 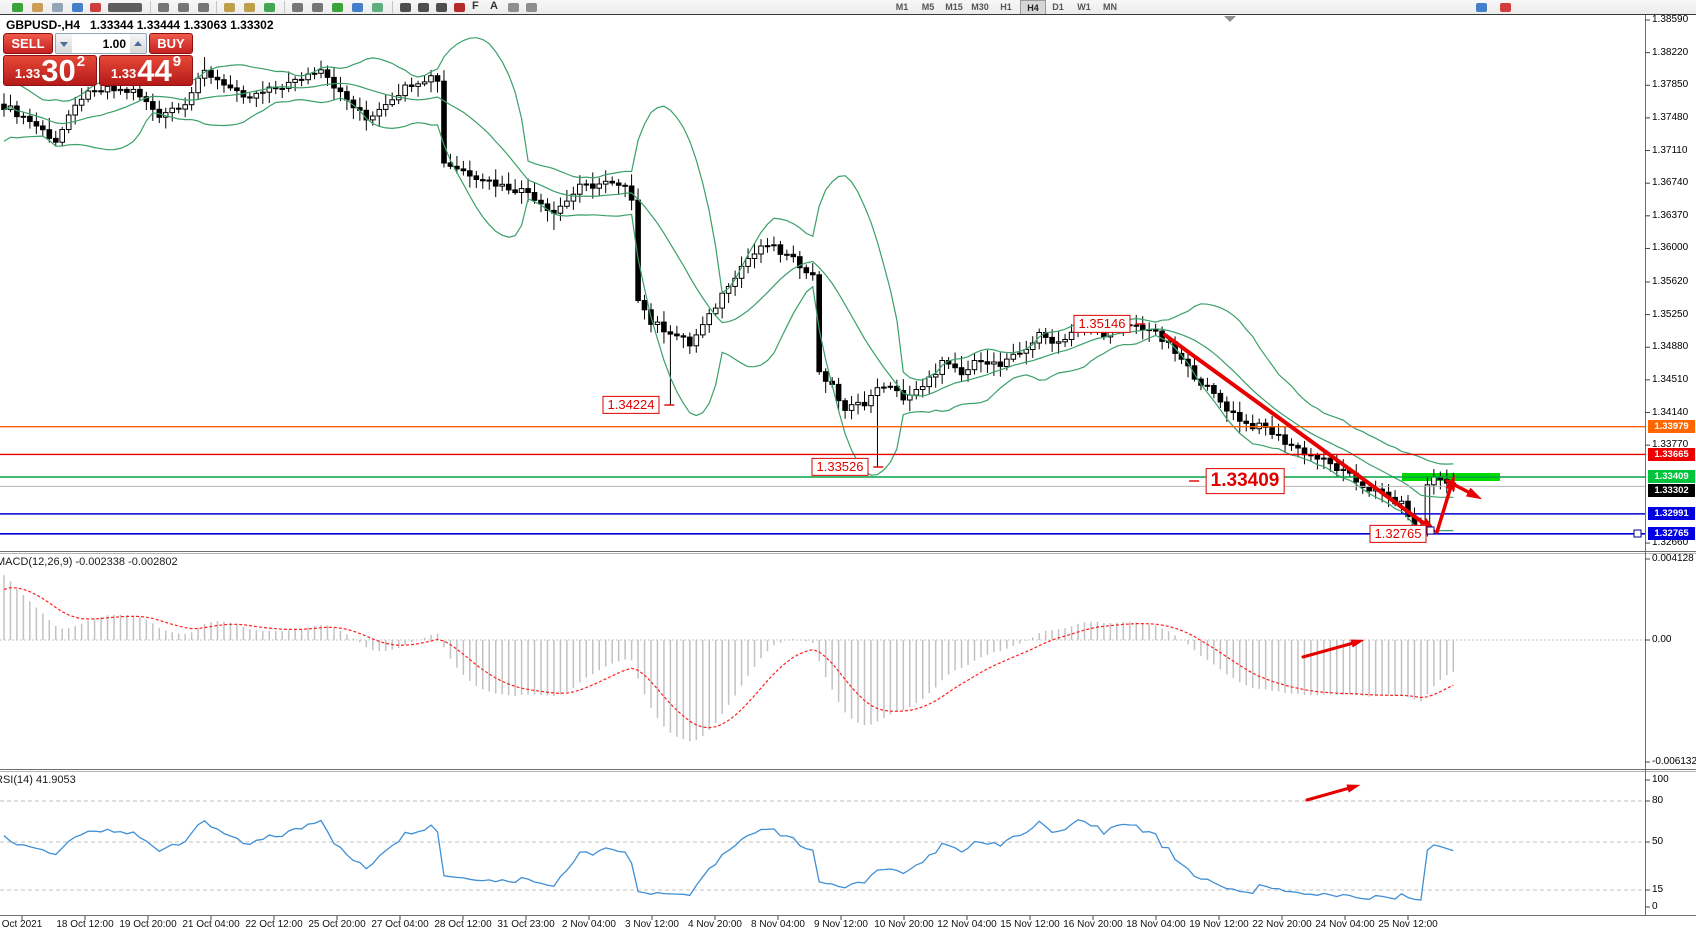 I want to click on rsi-axis-label: 100, so click(x=1660, y=779).